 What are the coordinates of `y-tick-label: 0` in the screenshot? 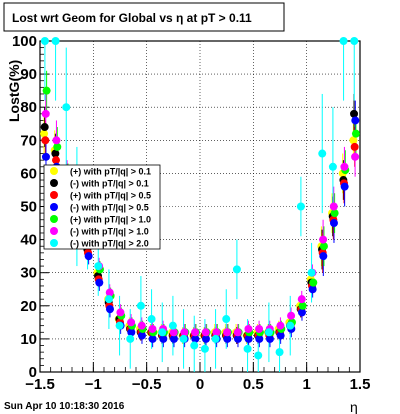 It's located at (33, 372).